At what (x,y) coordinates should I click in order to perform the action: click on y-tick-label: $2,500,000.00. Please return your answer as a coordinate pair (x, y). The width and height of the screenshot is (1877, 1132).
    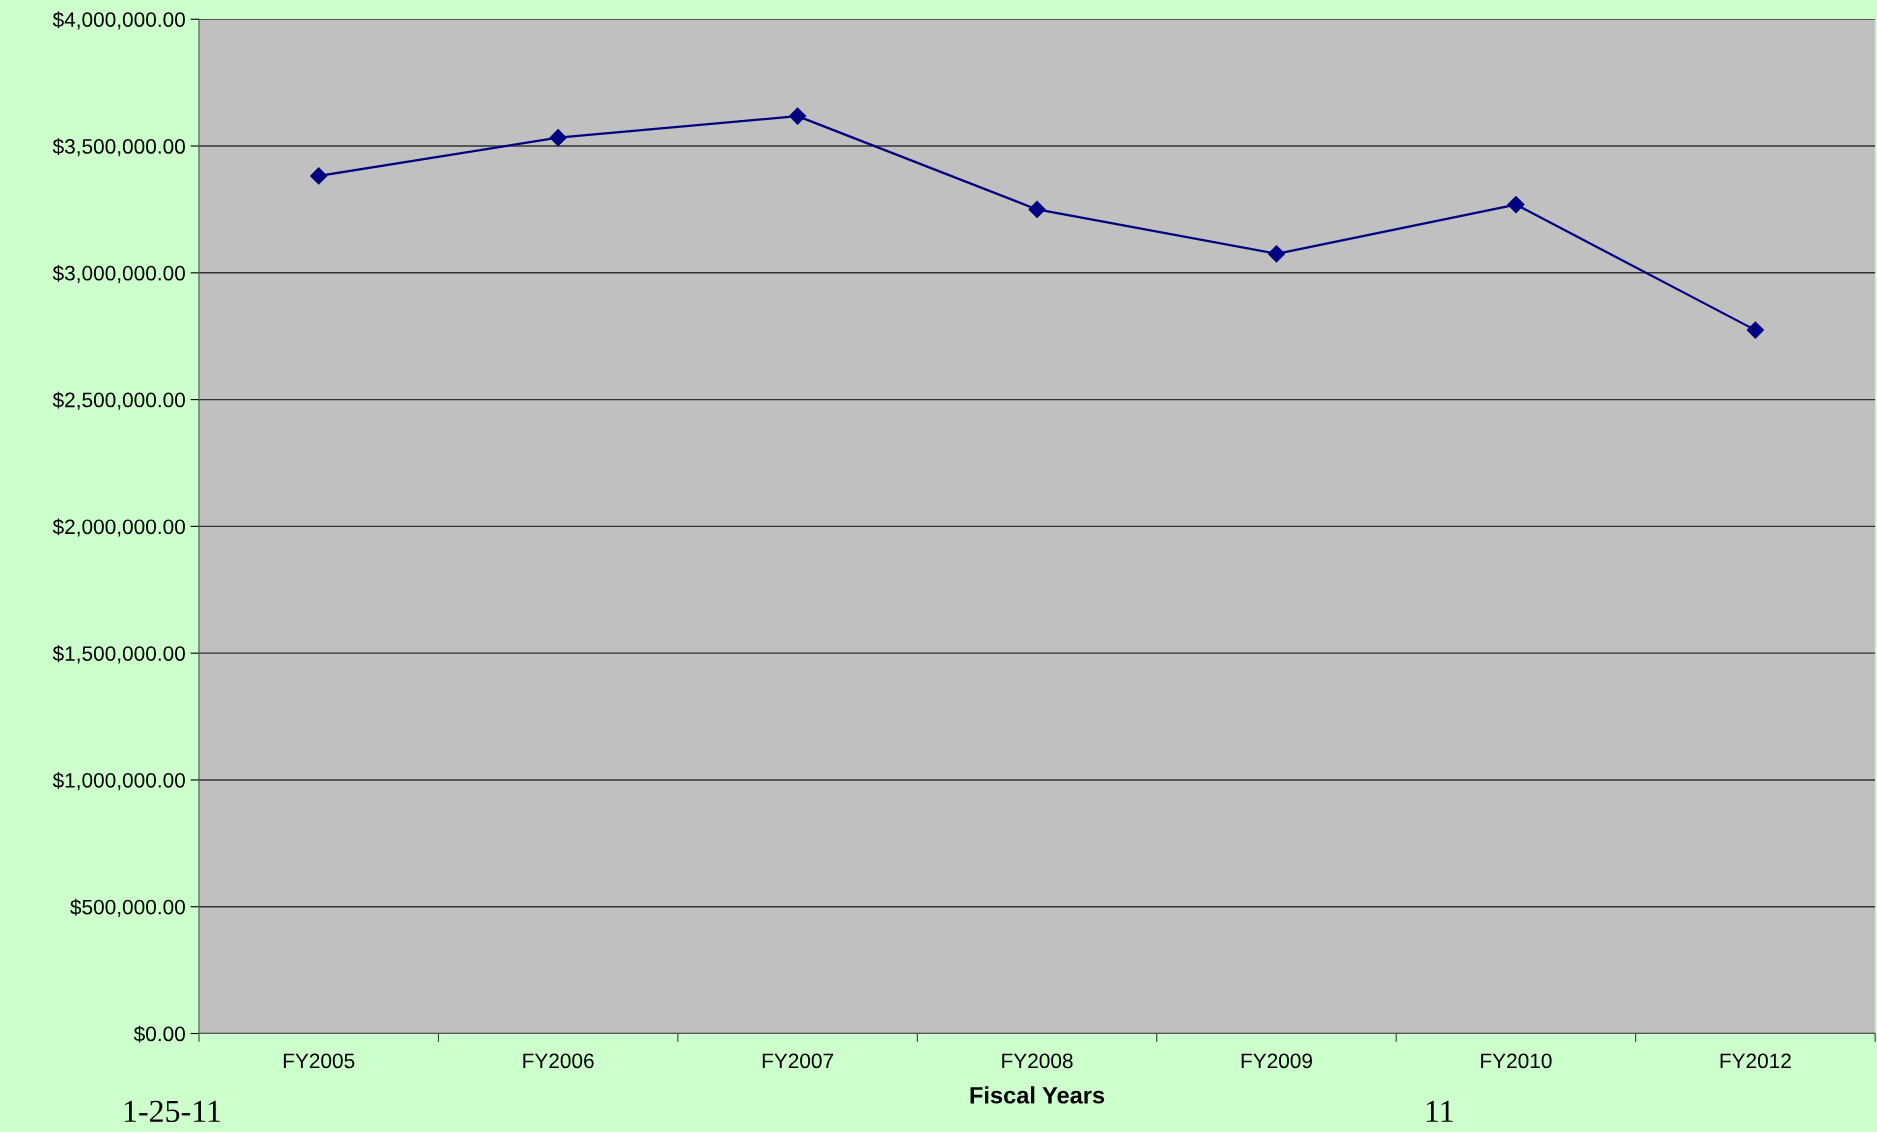
    Looking at the image, I should click on (118, 400).